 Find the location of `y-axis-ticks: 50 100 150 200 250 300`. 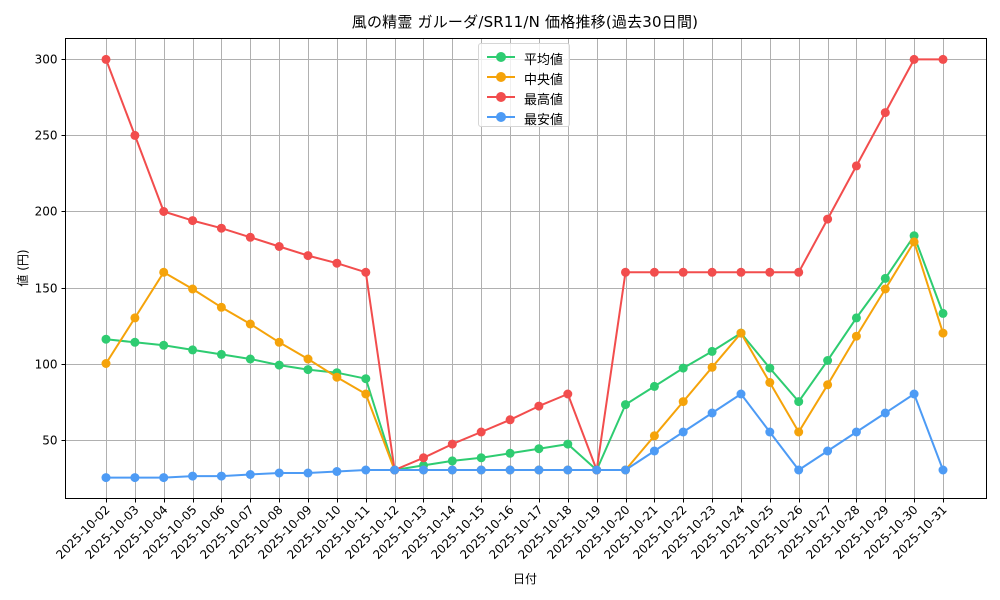

y-axis-ticks: 50 100 150 200 250 300 is located at coordinates (50, 250).